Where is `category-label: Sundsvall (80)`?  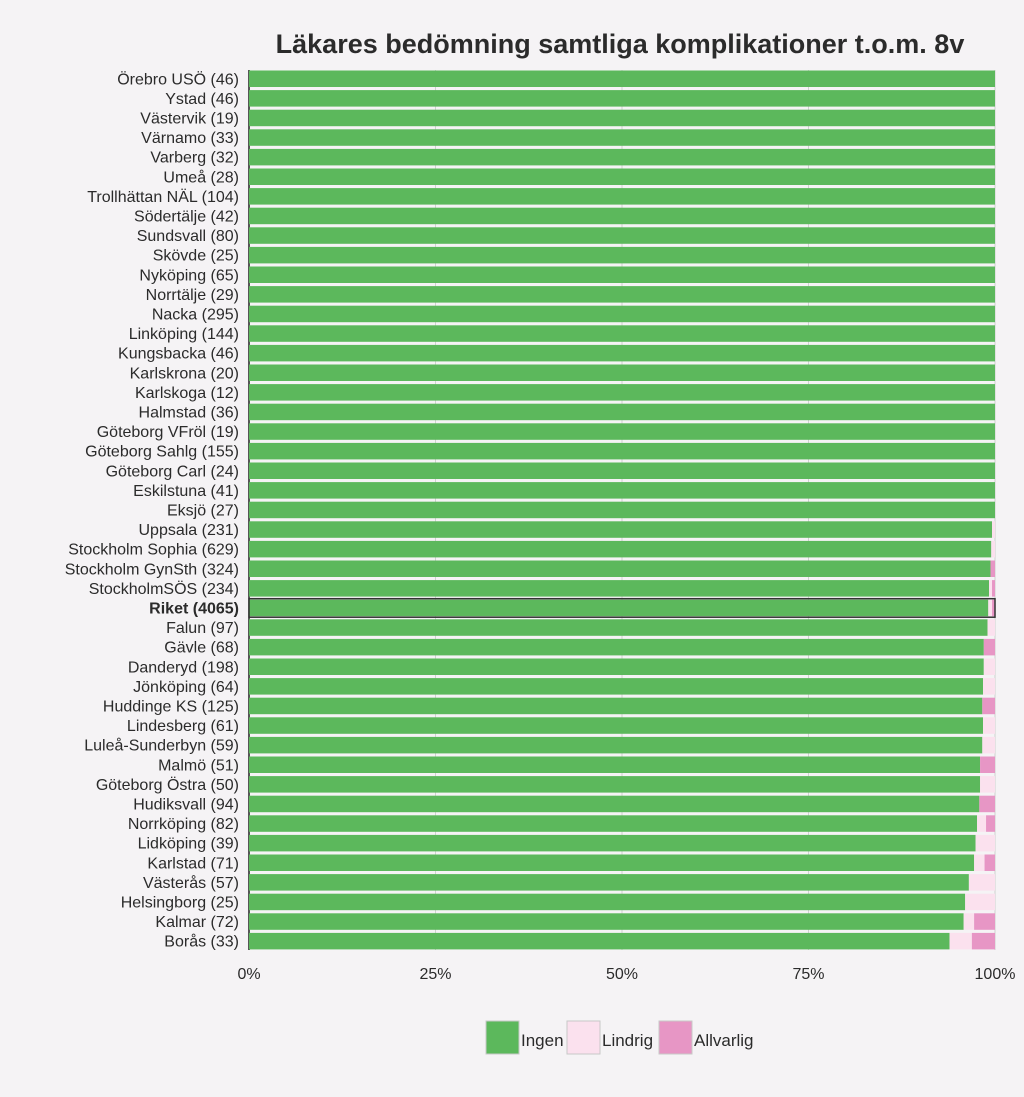
category-label: Sundsvall (80) is located at coordinates (188, 236).